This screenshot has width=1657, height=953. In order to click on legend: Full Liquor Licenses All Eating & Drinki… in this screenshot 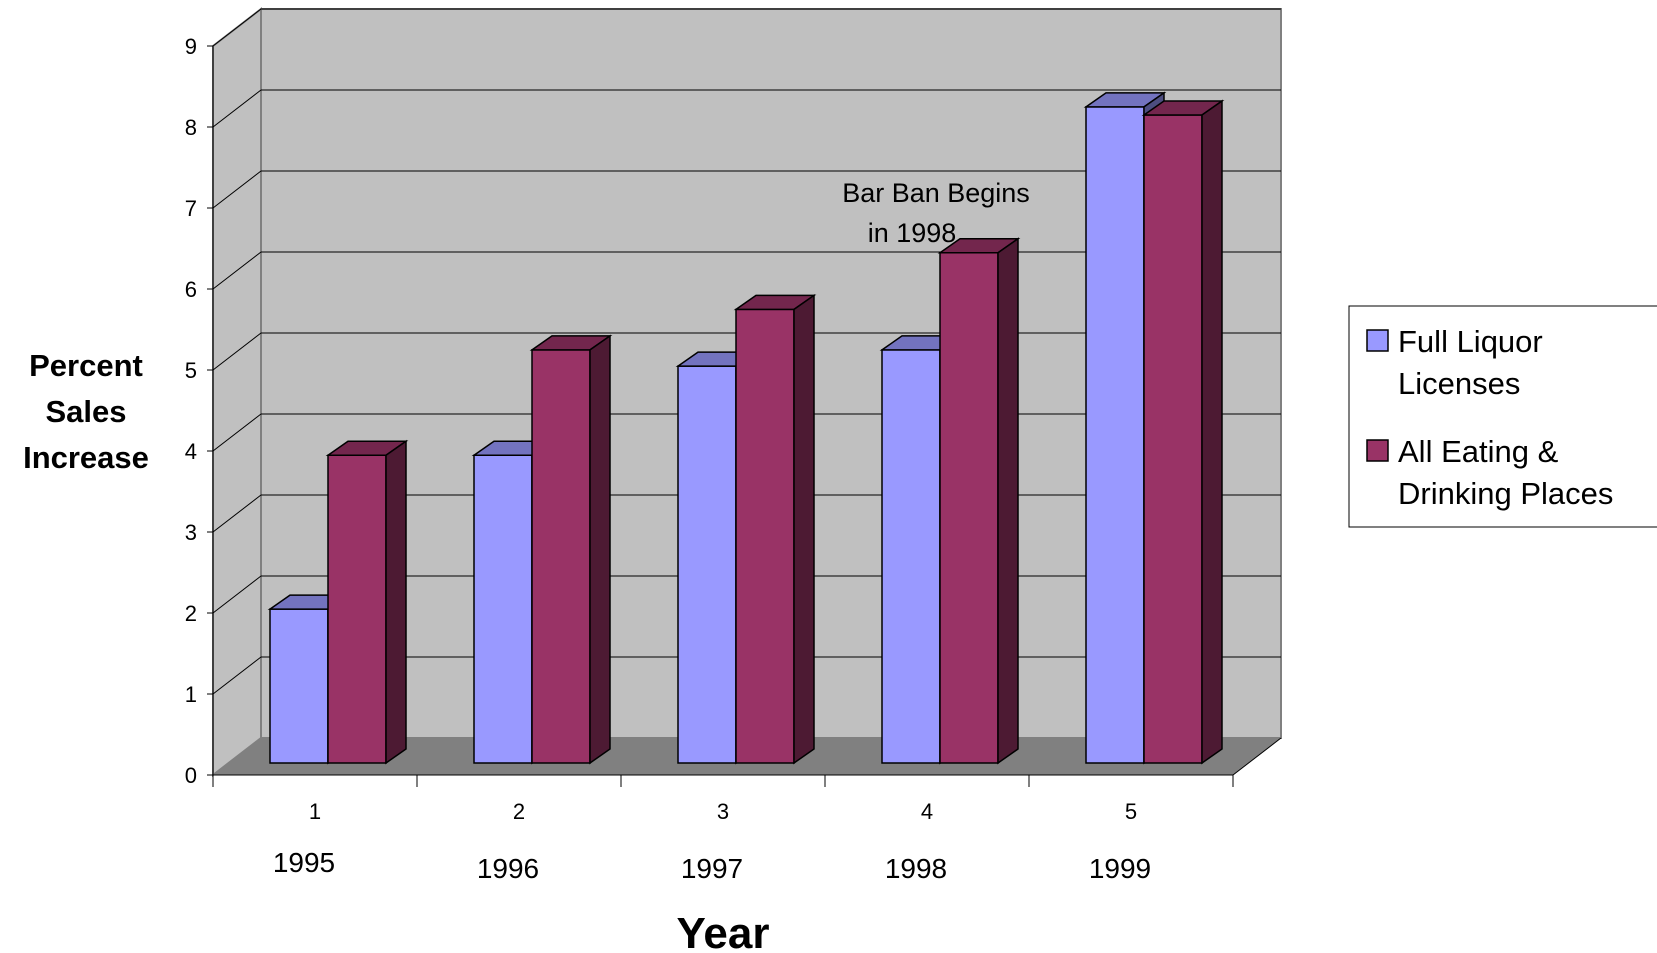, I will do `click(1502, 416)`.